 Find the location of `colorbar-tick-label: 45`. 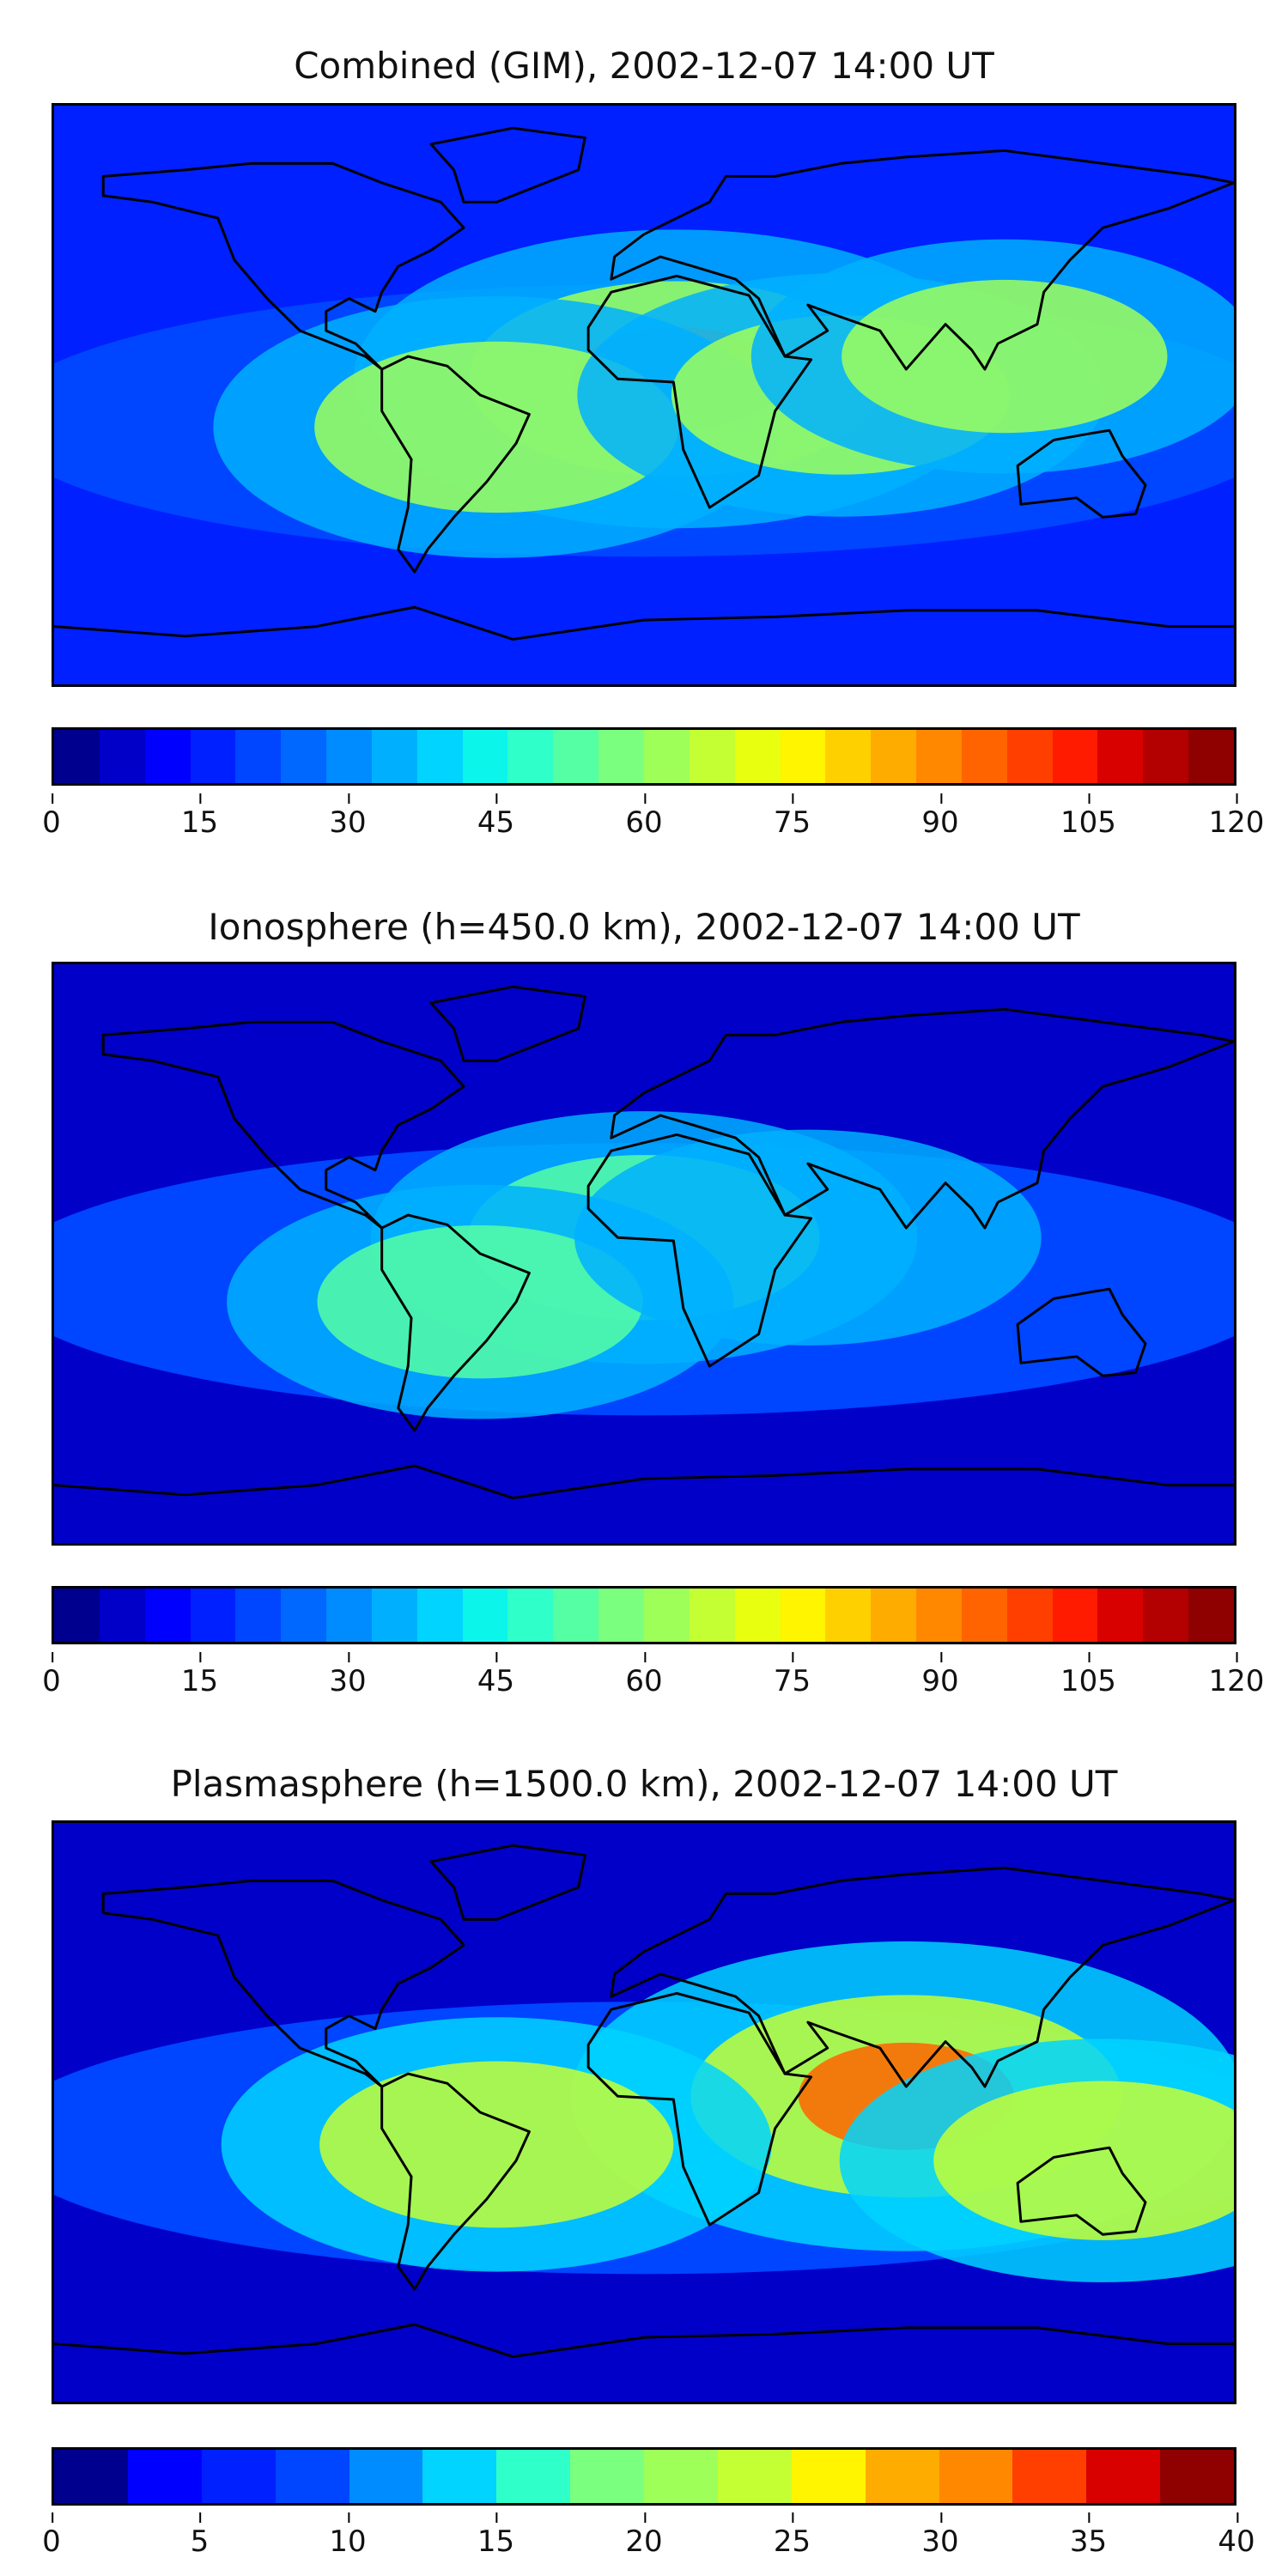

colorbar-tick-label: 45 is located at coordinates (496, 817).